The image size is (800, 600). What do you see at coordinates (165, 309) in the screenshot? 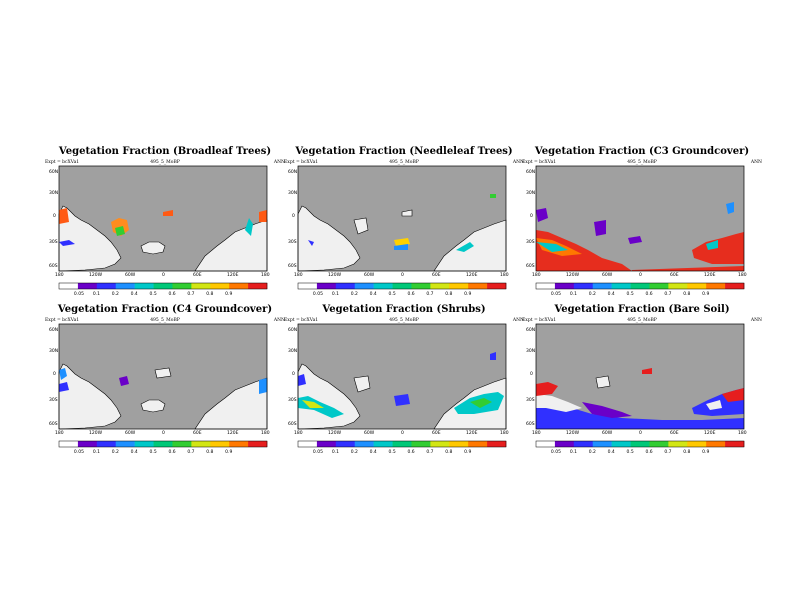
I see `panel-title: Vegetation Fraction (C4 Groundcover)` at bounding box center [165, 309].